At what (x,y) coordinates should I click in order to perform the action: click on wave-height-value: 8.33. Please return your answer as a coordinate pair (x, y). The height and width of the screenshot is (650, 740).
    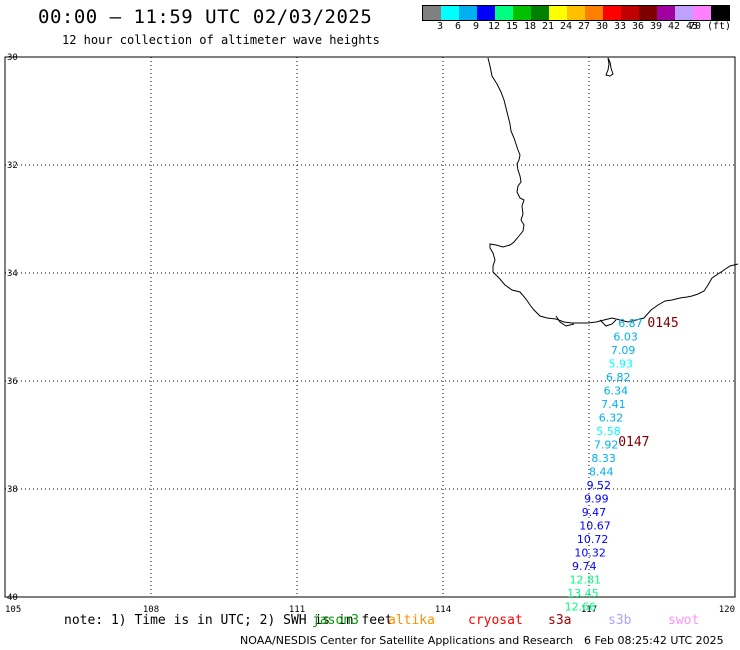
    Looking at the image, I should click on (603, 458).